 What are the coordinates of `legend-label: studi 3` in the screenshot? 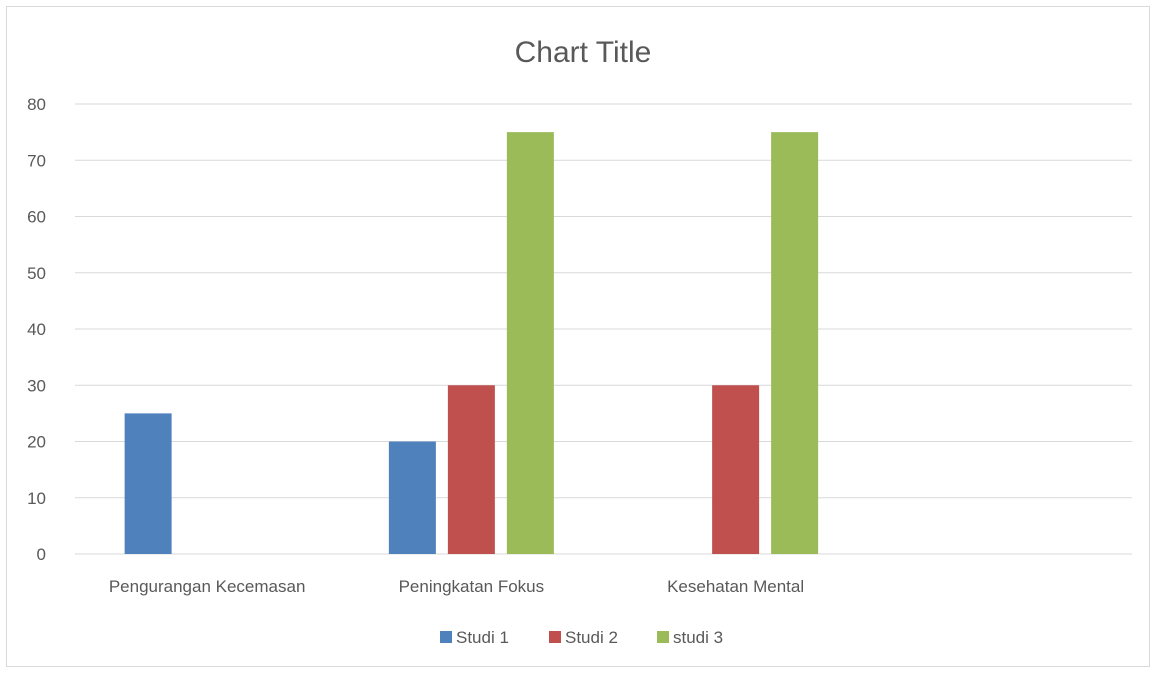 It's located at (698, 637).